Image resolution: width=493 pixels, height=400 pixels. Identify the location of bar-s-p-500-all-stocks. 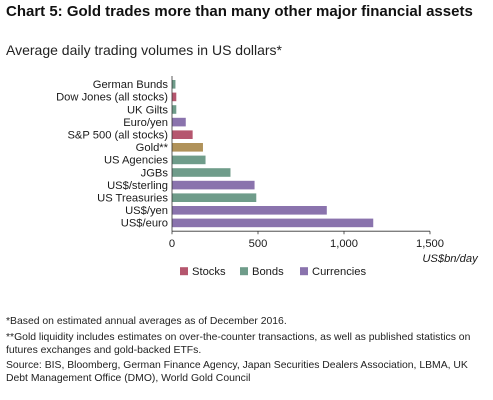
(182, 134).